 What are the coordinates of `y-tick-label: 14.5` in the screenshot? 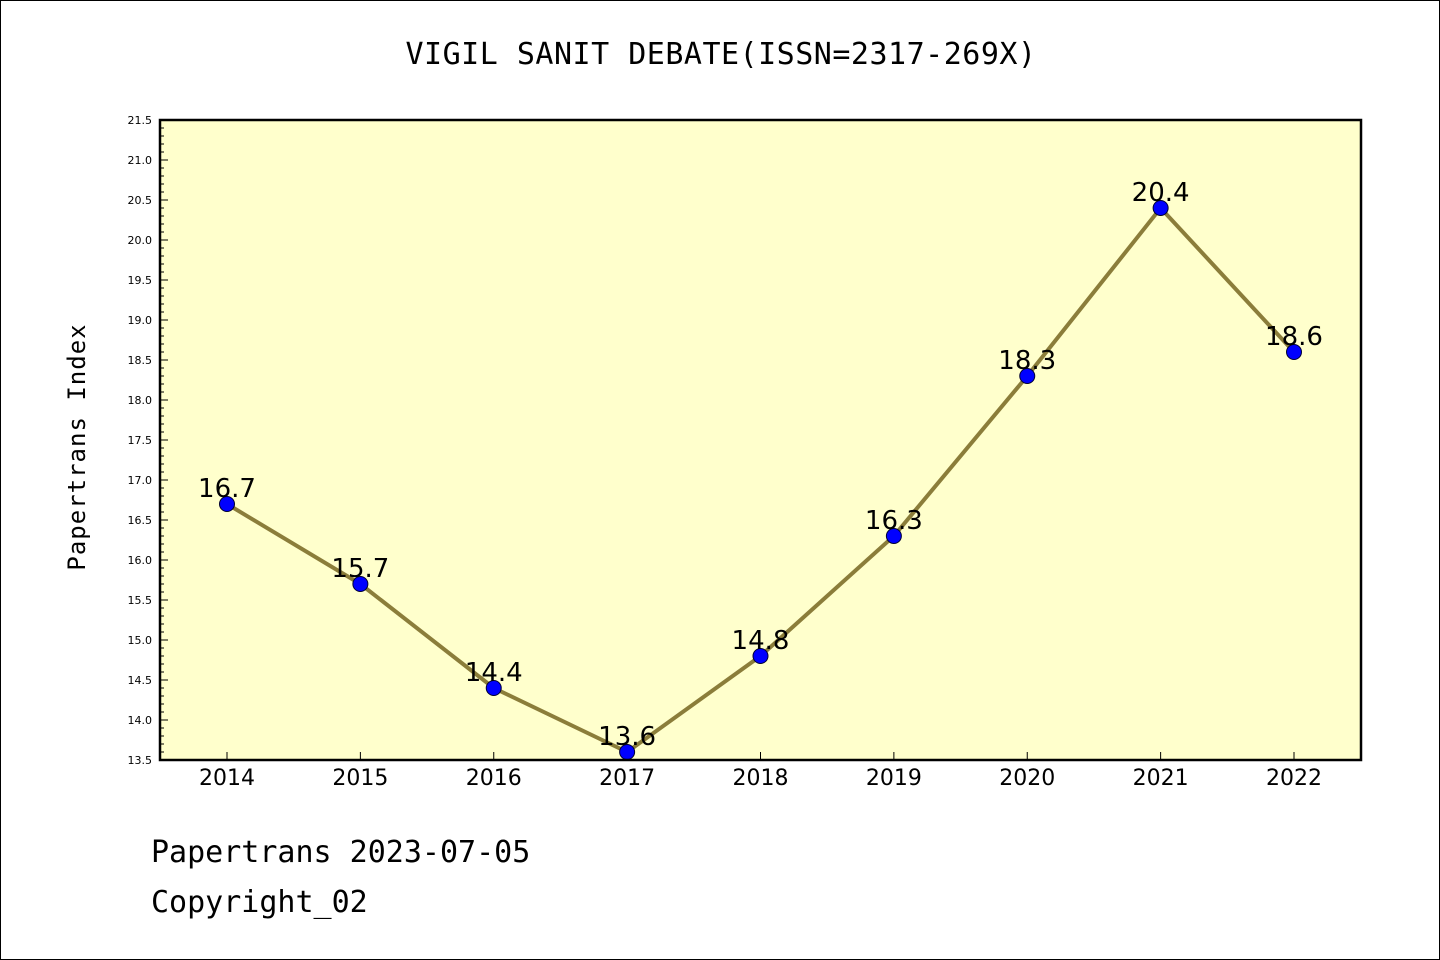 It's located at (140, 680).